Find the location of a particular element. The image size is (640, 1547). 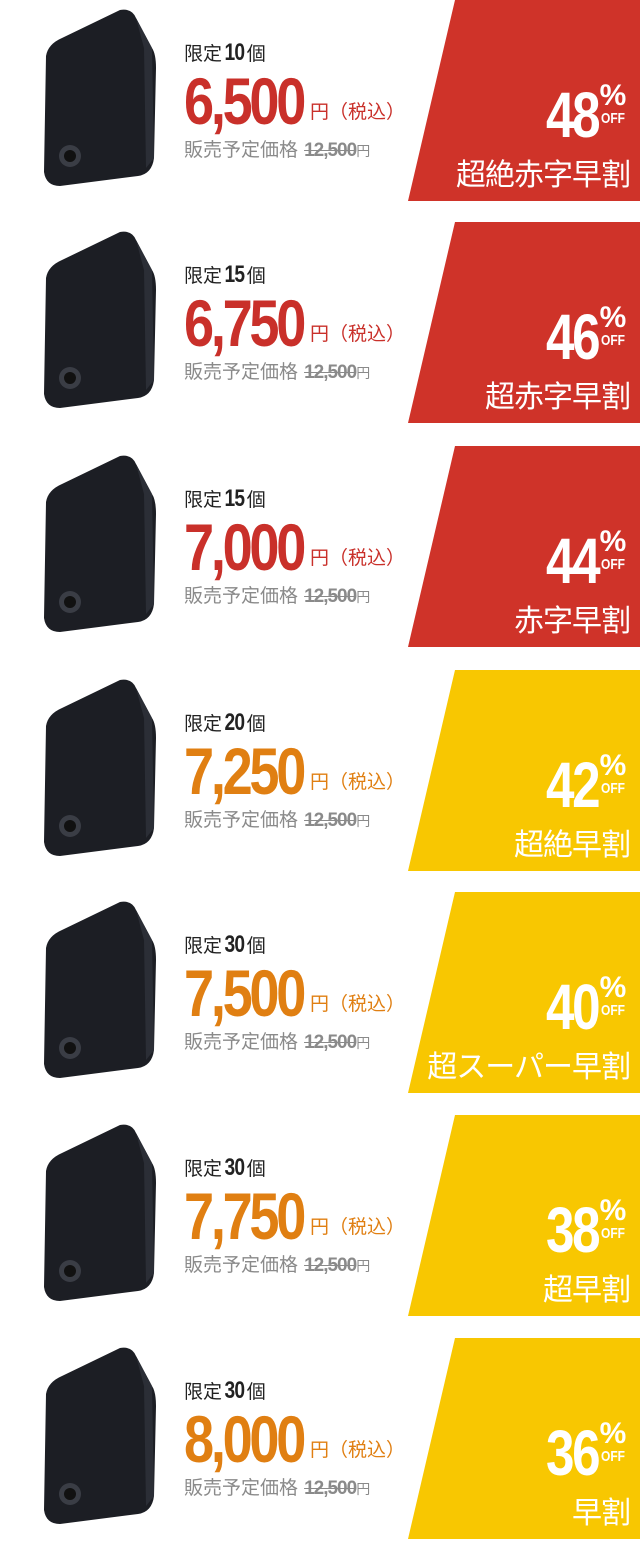

tier-info: 限定 15 個 6,750 円（税込） 販売予定価格 12,500円 is located at coordinates (294, 324).